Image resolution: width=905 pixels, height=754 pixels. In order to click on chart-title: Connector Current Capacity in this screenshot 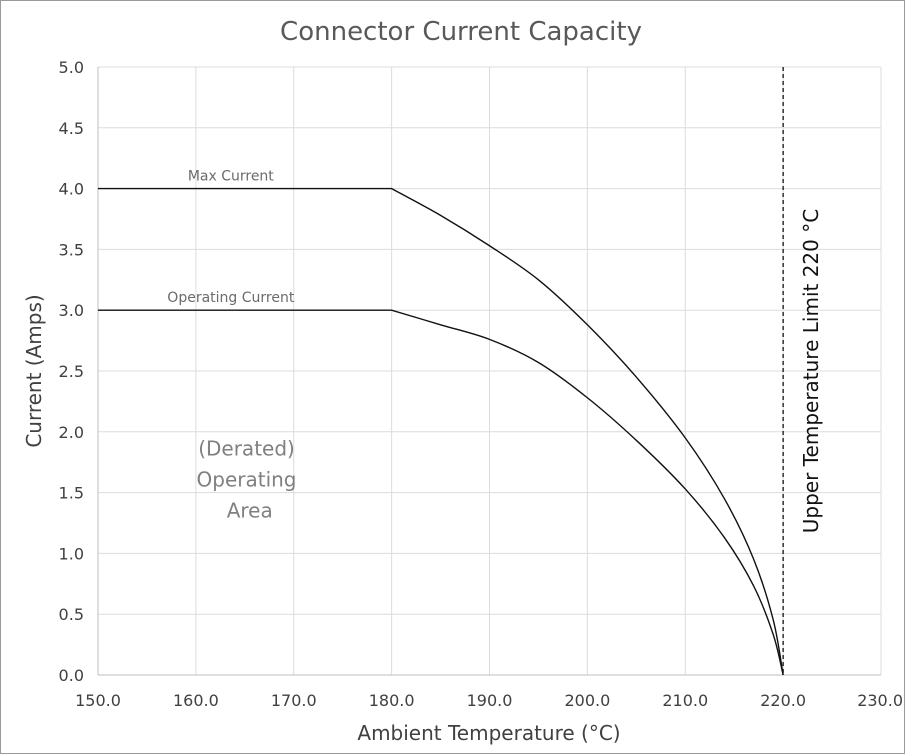, I will do `click(461, 32)`.